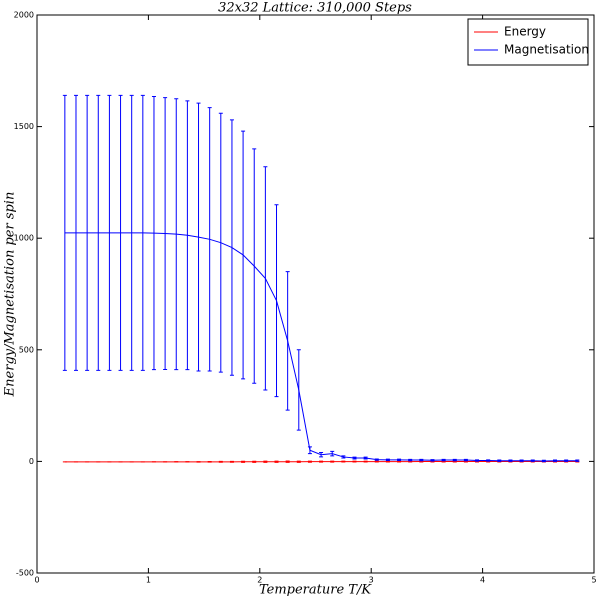  I want to click on y-tick-label: 0, so click(31, 461).